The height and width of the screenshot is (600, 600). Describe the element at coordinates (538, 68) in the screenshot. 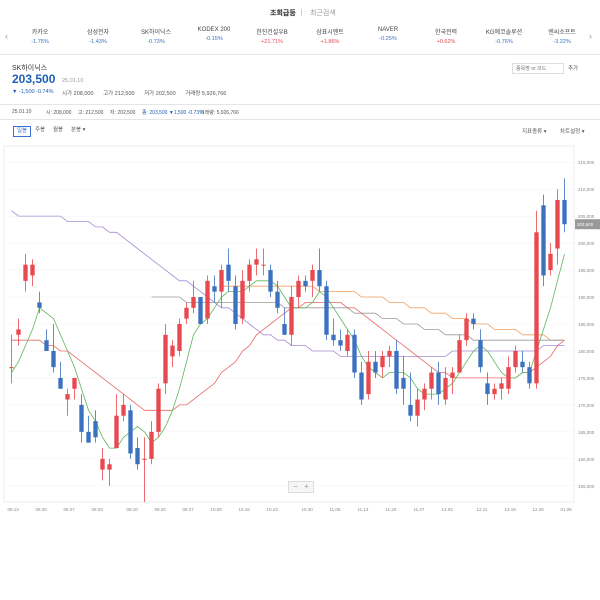

I see `stock-search-input` at that location.